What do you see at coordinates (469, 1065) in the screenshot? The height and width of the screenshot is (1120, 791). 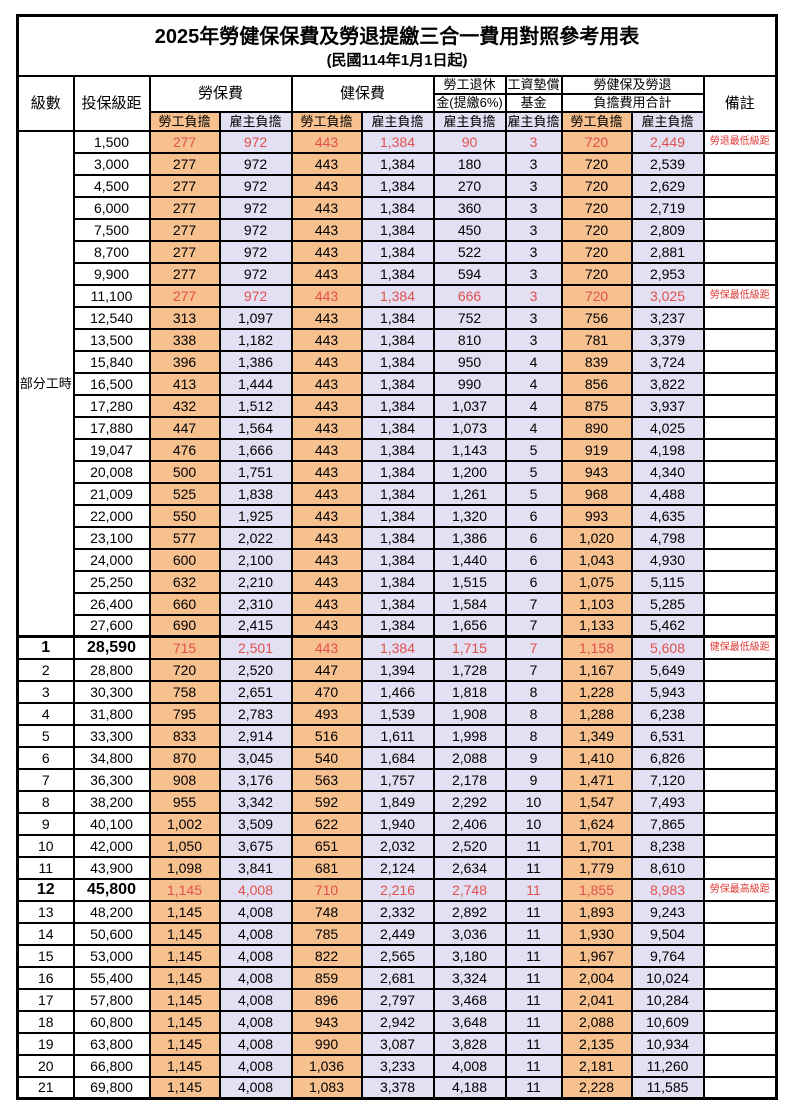 I see `cell-value: 4,008` at bounding box center [469, 1065].